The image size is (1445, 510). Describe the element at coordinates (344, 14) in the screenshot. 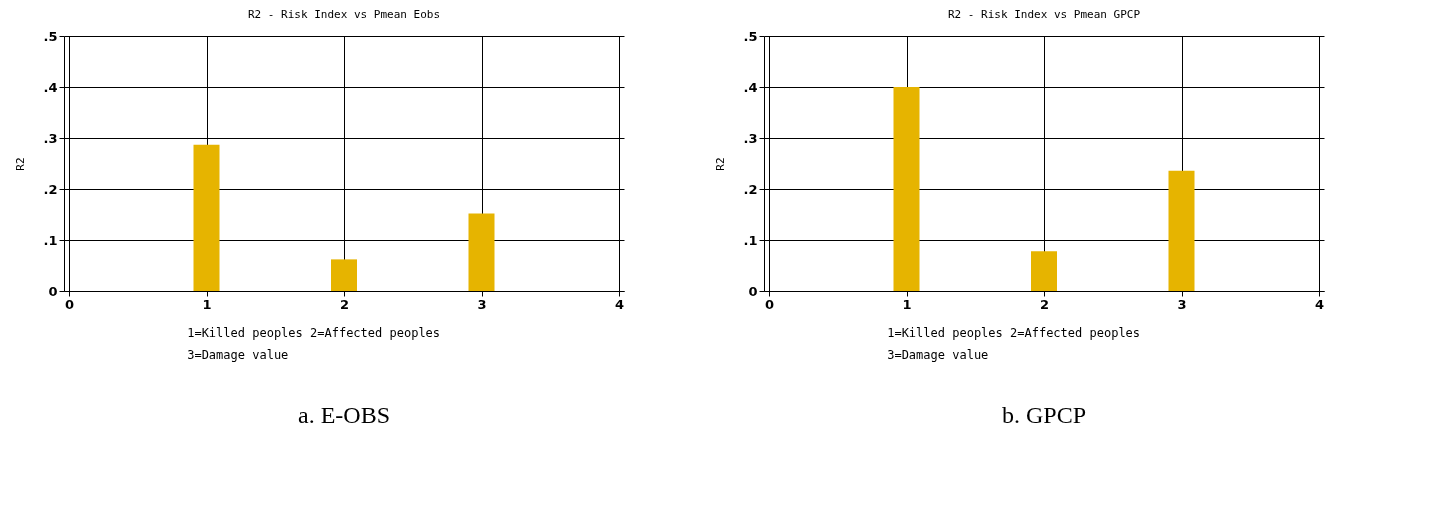

I see `chart-title: R2 - Risk Index vs Pmean Eobs` at that location.